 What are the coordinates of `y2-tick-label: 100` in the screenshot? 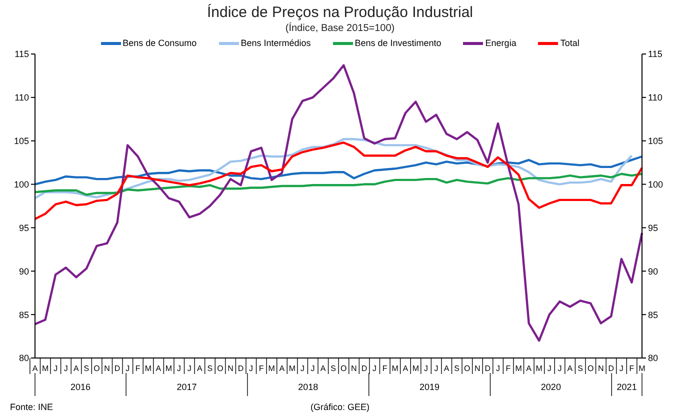 It's located at (656, 184).